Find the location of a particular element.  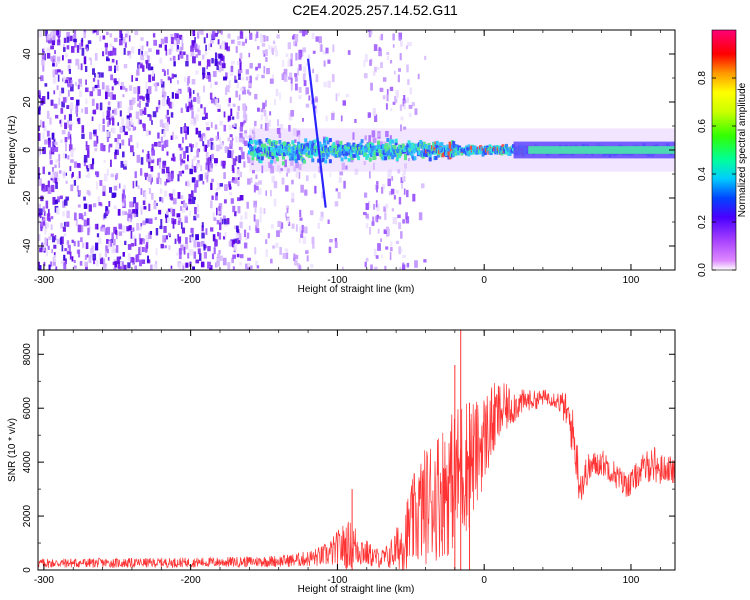

colorbar-tick-label: 0.0 is located at coordinates (702, 270).